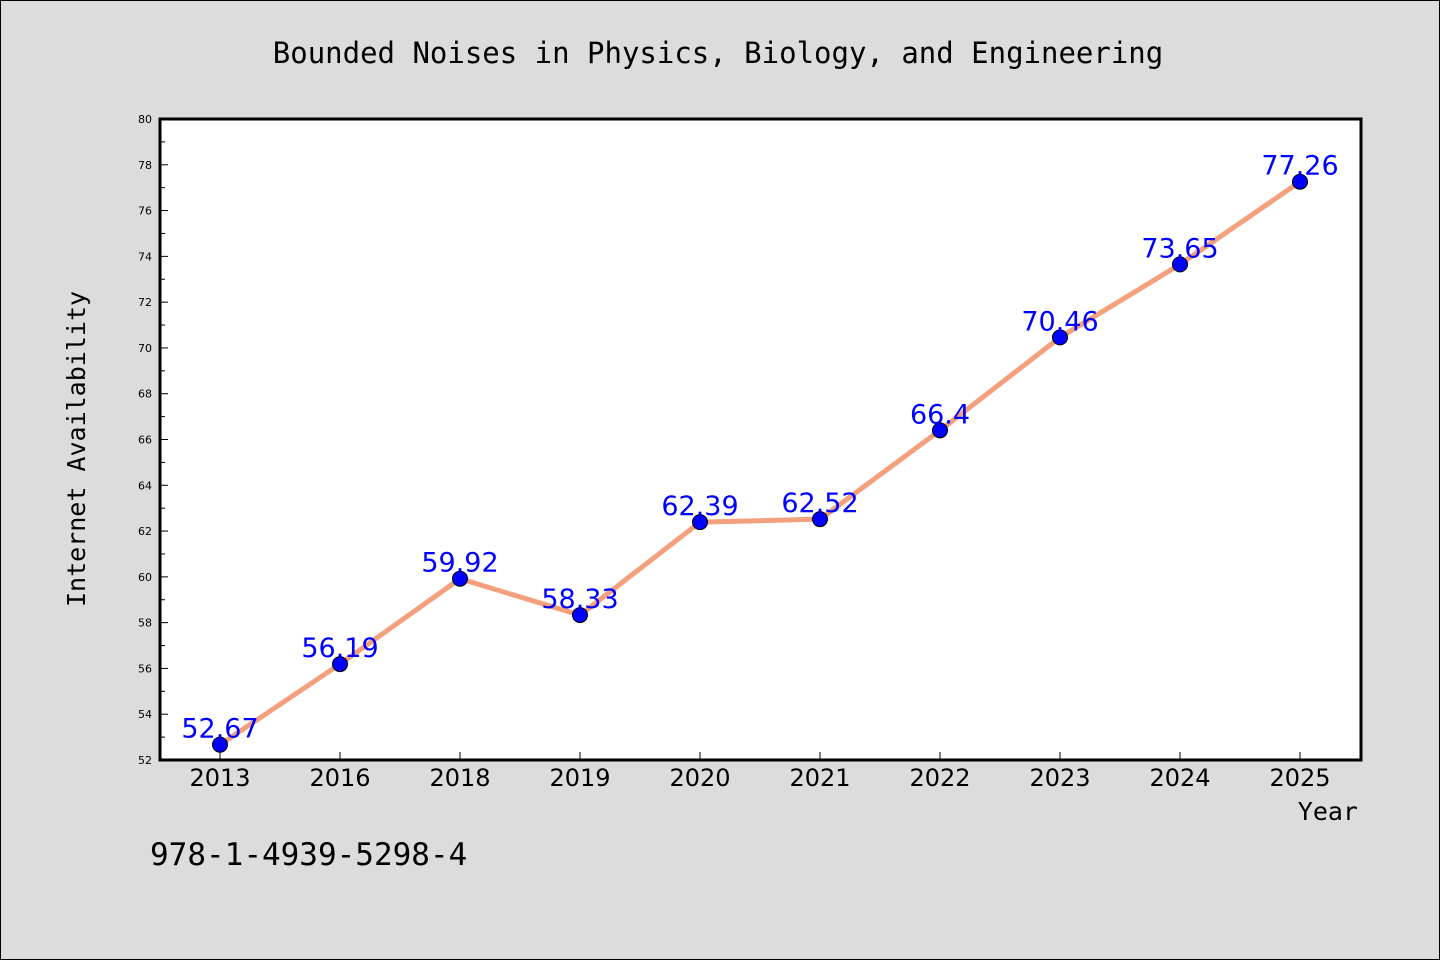 This screenshot has width=1440, height=960. Describe the element at coordinates (145, 714) in the screenshot. I see `y-tick-label: 54` at that location.